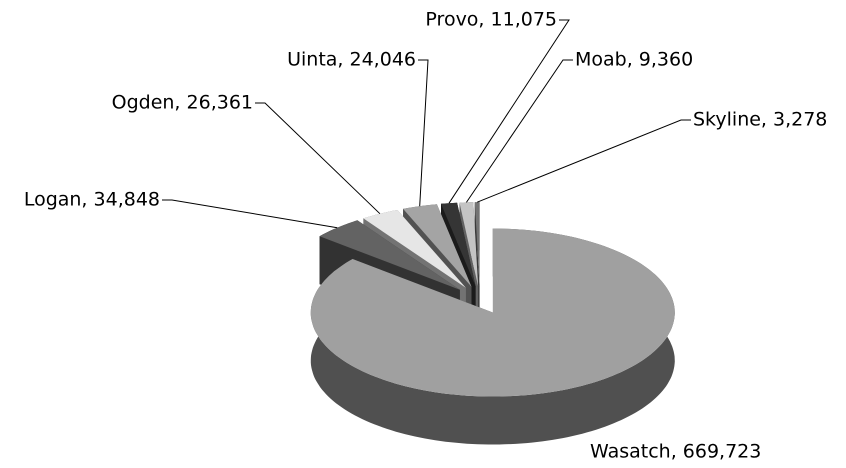 The height and width of the screenshot is (468, 846). What do you see at coordinates (182, 103) in the screenshot?
I see `data-label: Ogden, 26,361` at bounding box center [182, 103].